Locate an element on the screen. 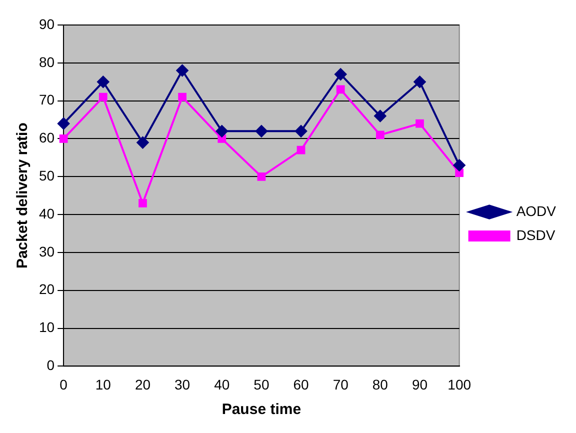 The image size is (576, 433). x-tick-label: 40 is located at coordinates (222, 384).